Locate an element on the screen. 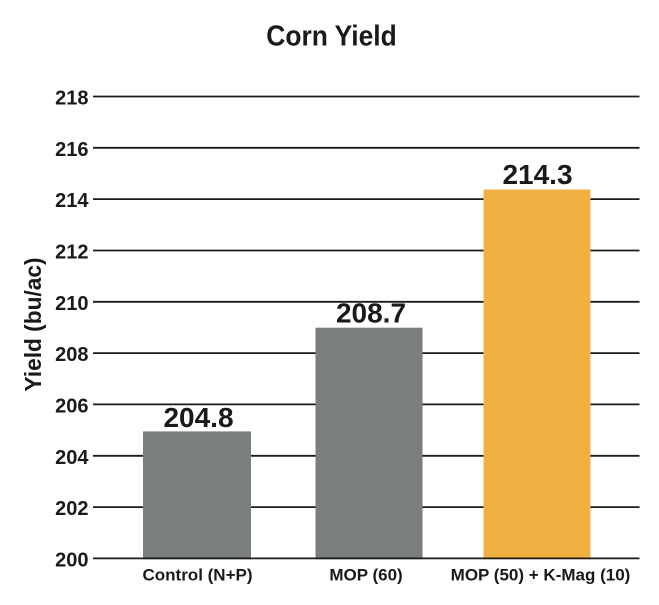 The width and height of the screenshot is (659, 605). svg-text: 214 is located at coordinates (72, 201).